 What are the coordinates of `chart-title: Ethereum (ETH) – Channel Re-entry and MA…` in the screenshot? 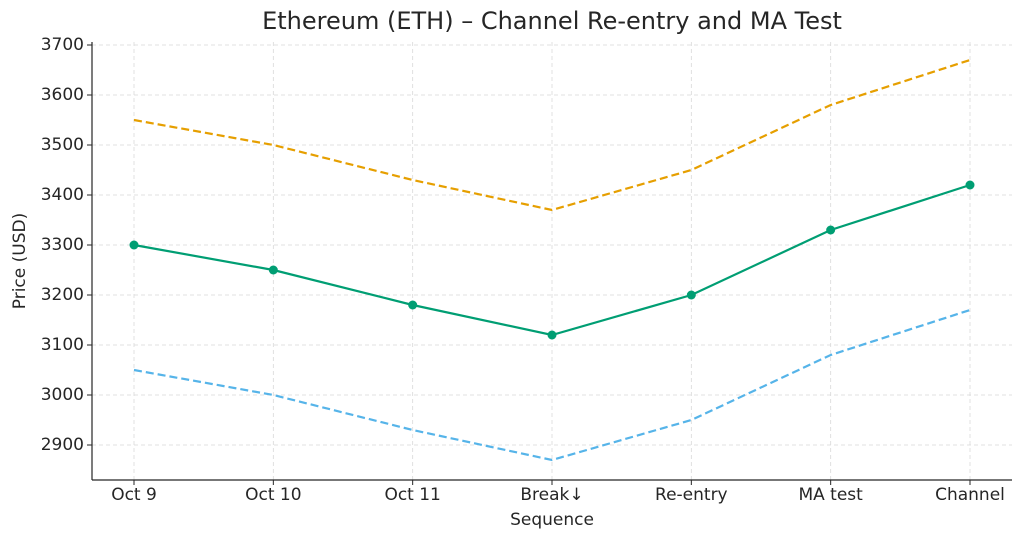 It's located at (552, 21).